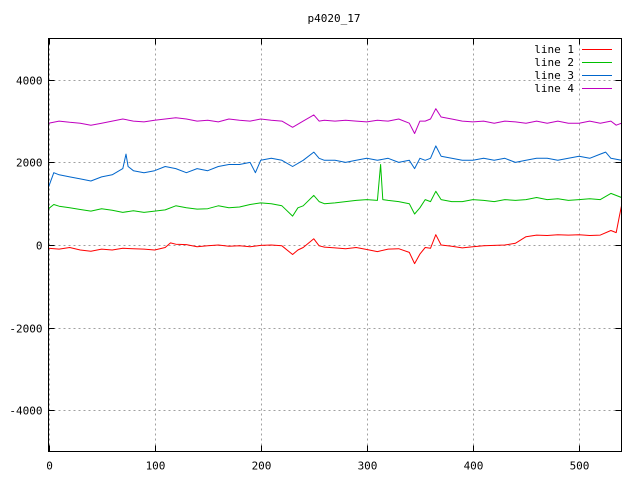 Image resolution: width=640 pixels, height=480 pixels. I want to click on x-tick-label: 100, so click(156, 466).